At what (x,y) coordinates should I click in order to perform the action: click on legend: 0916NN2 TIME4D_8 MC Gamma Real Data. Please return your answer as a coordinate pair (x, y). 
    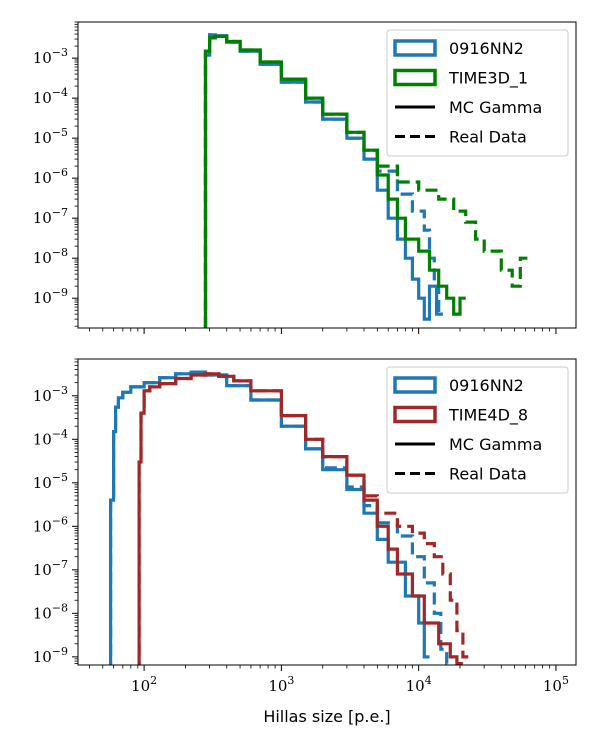
    Looking at the image, I should click on (477, 430).